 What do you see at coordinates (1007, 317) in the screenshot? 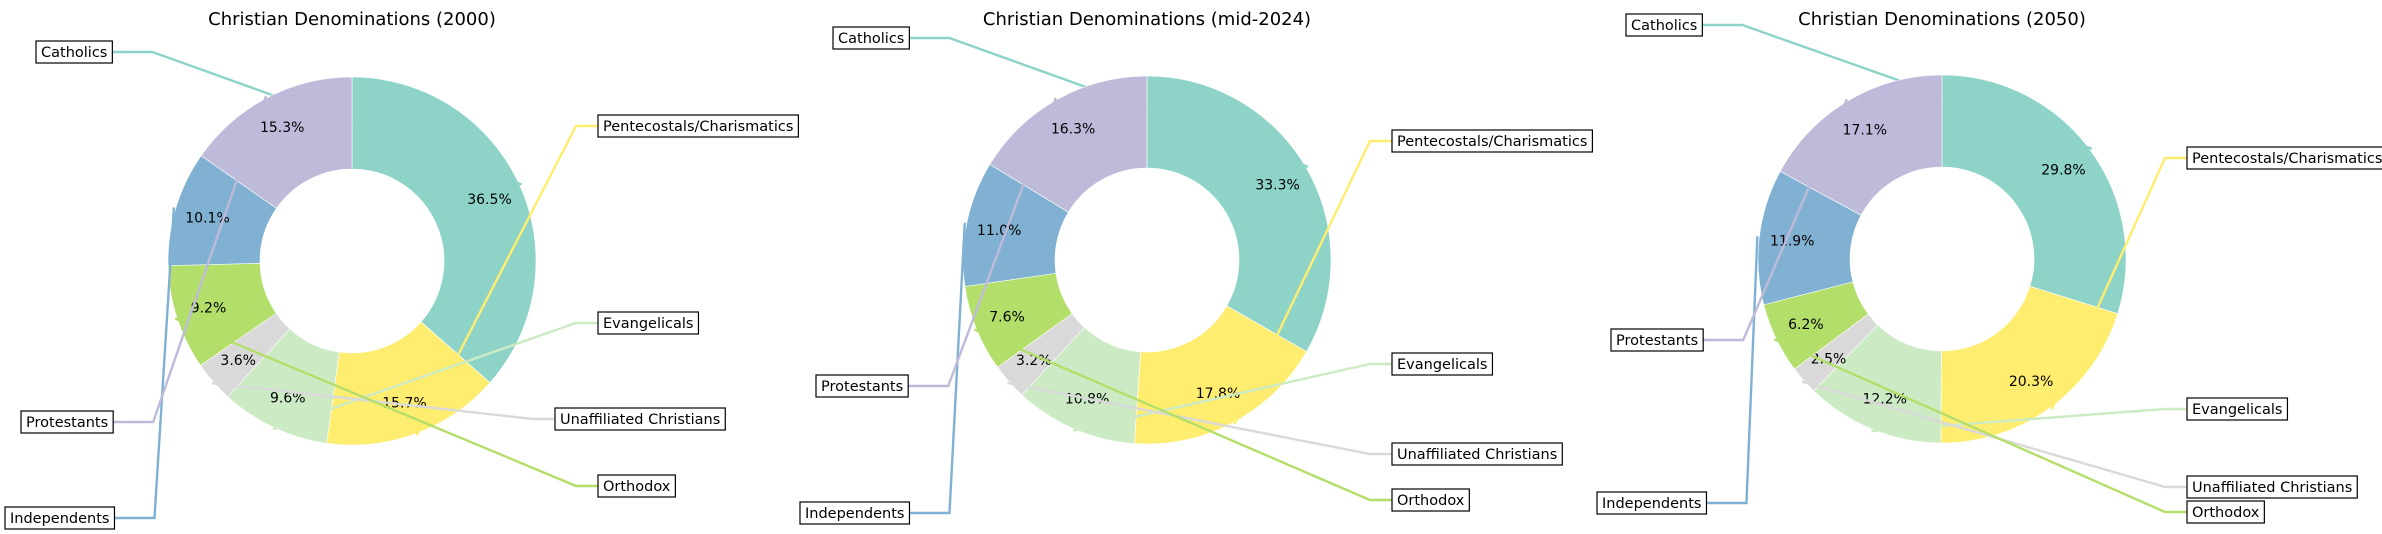
I see `percent-label: 7.6%` at bounding box center [1007, 317].